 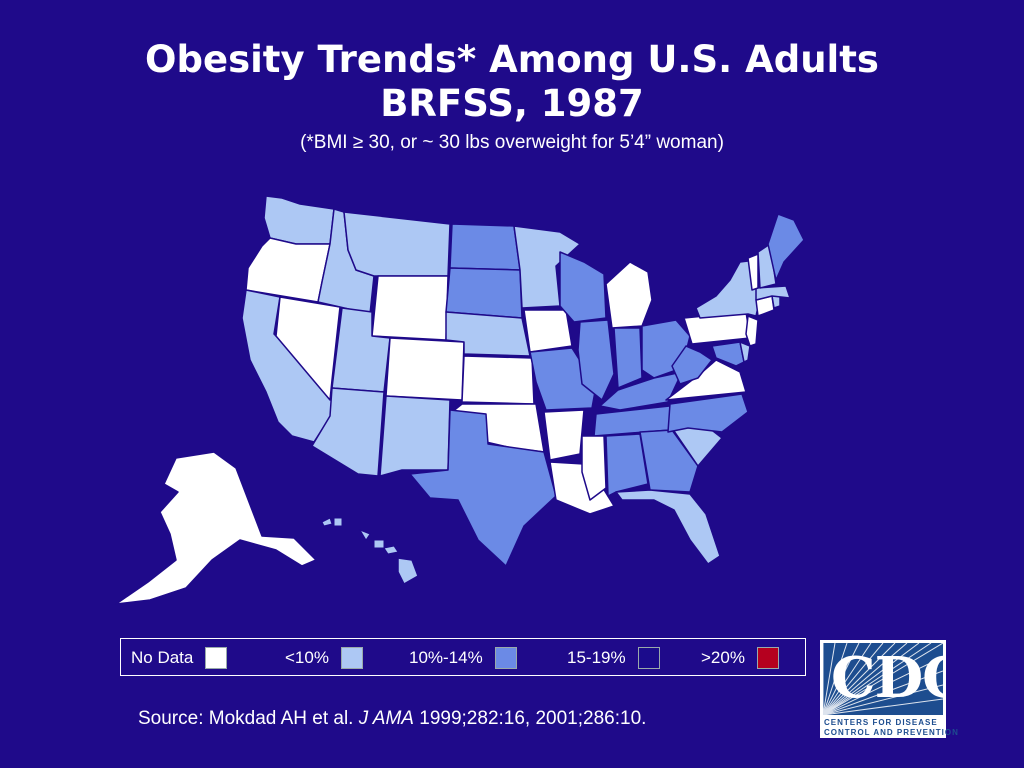 I want to click on legend-lt10: <10%, so click(x=324, y=658).